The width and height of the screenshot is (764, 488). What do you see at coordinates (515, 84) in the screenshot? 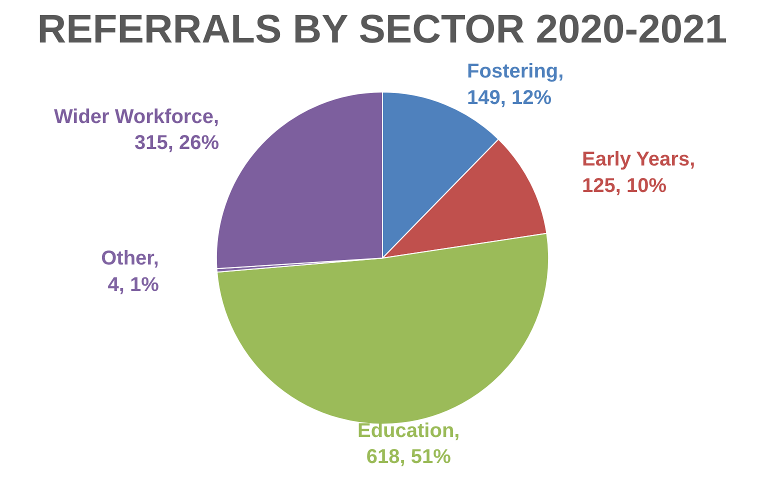
I see `slice-label: Fostering, 149, 12%` at bounding box center [515, 84].